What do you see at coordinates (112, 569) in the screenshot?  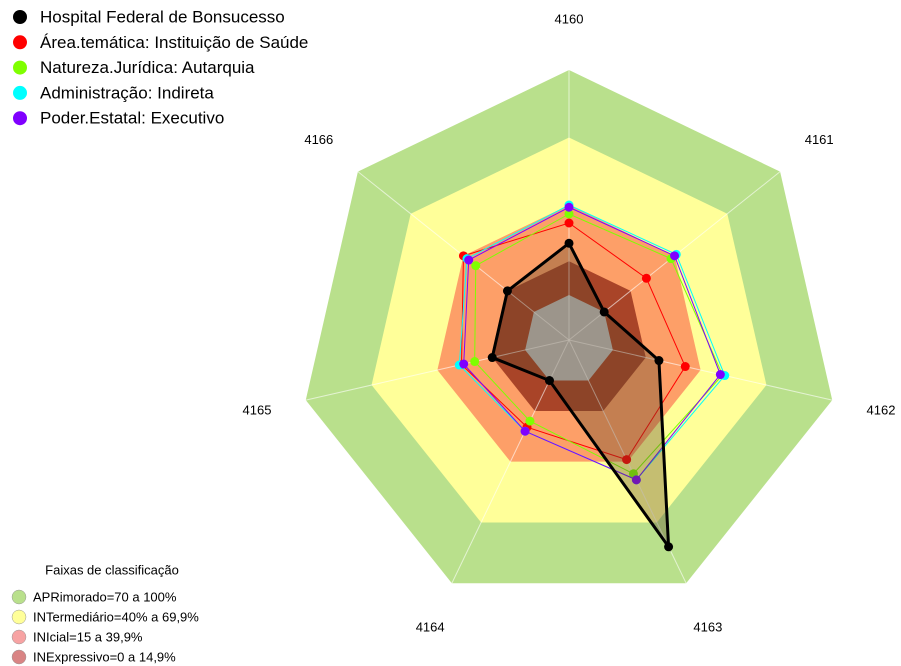 I see `bands-title: Faixas de classificação` at bounding box center [112, 569].